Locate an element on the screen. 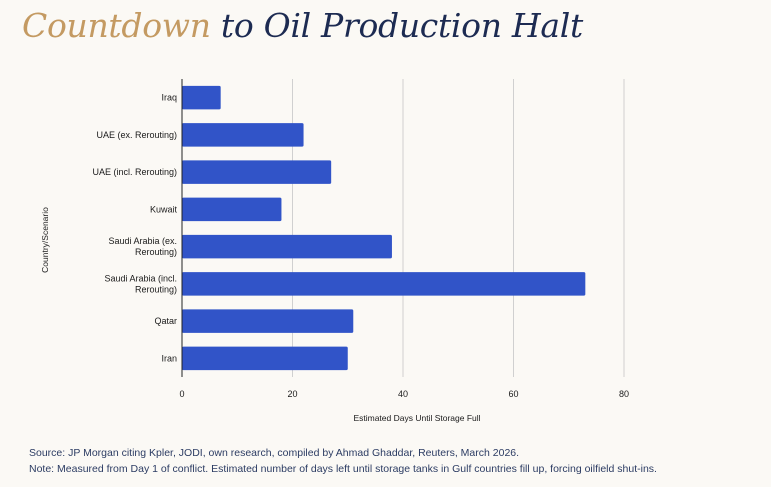 Image resolution: width=771 pixels, height=487 pixels. category-label-line: UAE (incl. Rerouting) is located at coordinates (134, 172).